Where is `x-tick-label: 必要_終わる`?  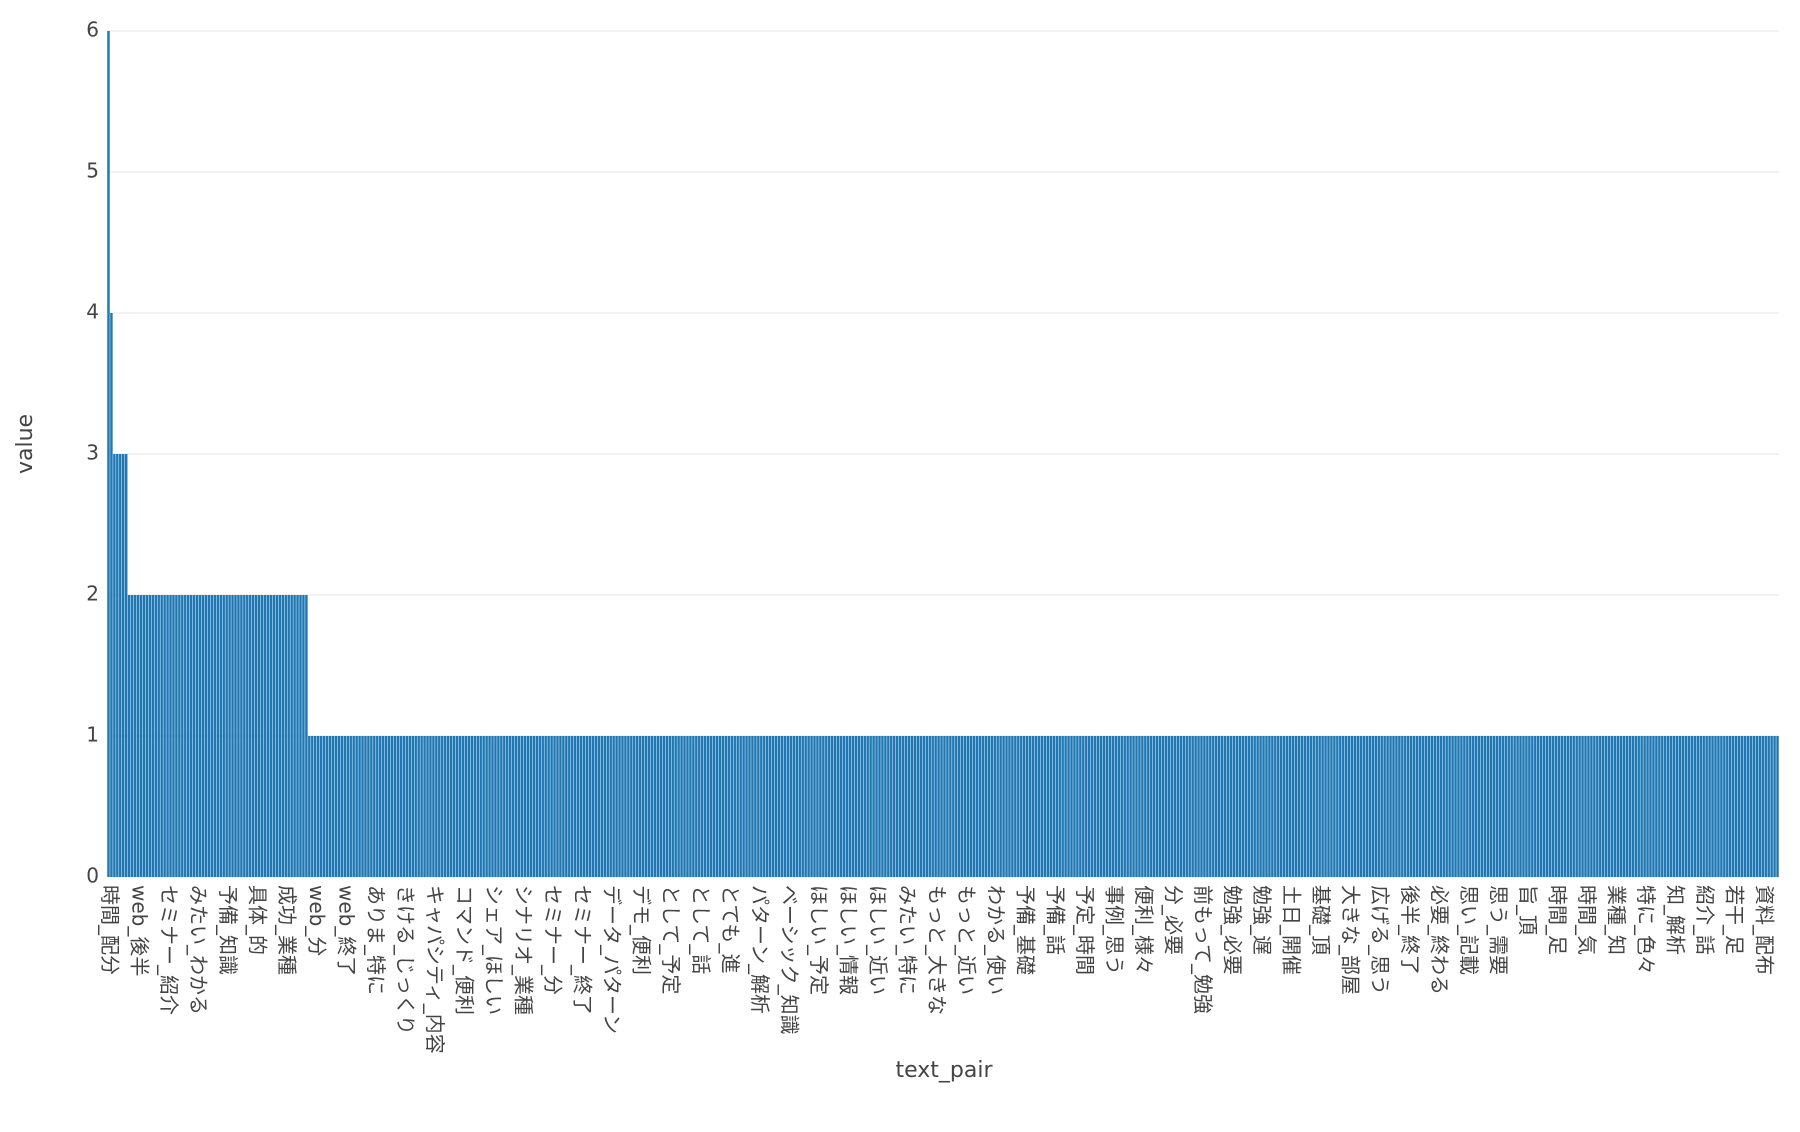 x-tick-label: 必要_終わる is located at coordinates (1439, 940).